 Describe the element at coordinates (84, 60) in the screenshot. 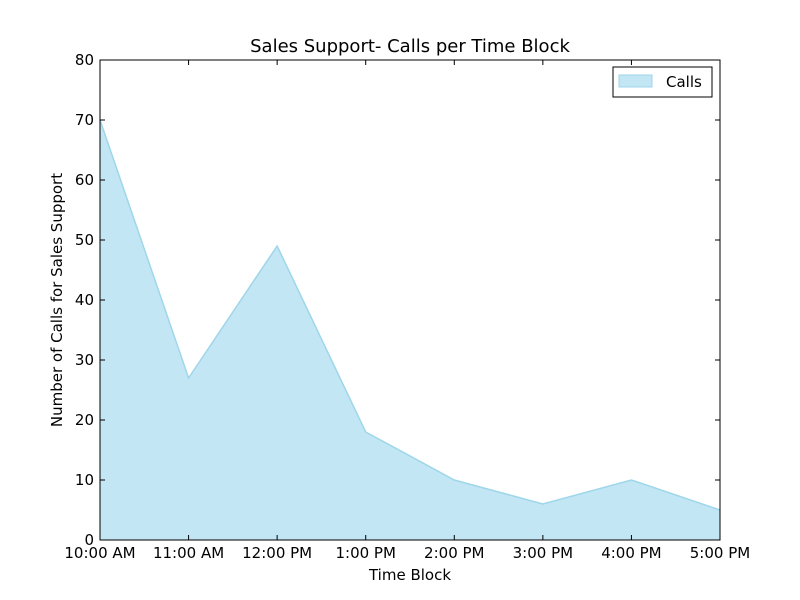

I see `y-tick-label: 80` at that location.